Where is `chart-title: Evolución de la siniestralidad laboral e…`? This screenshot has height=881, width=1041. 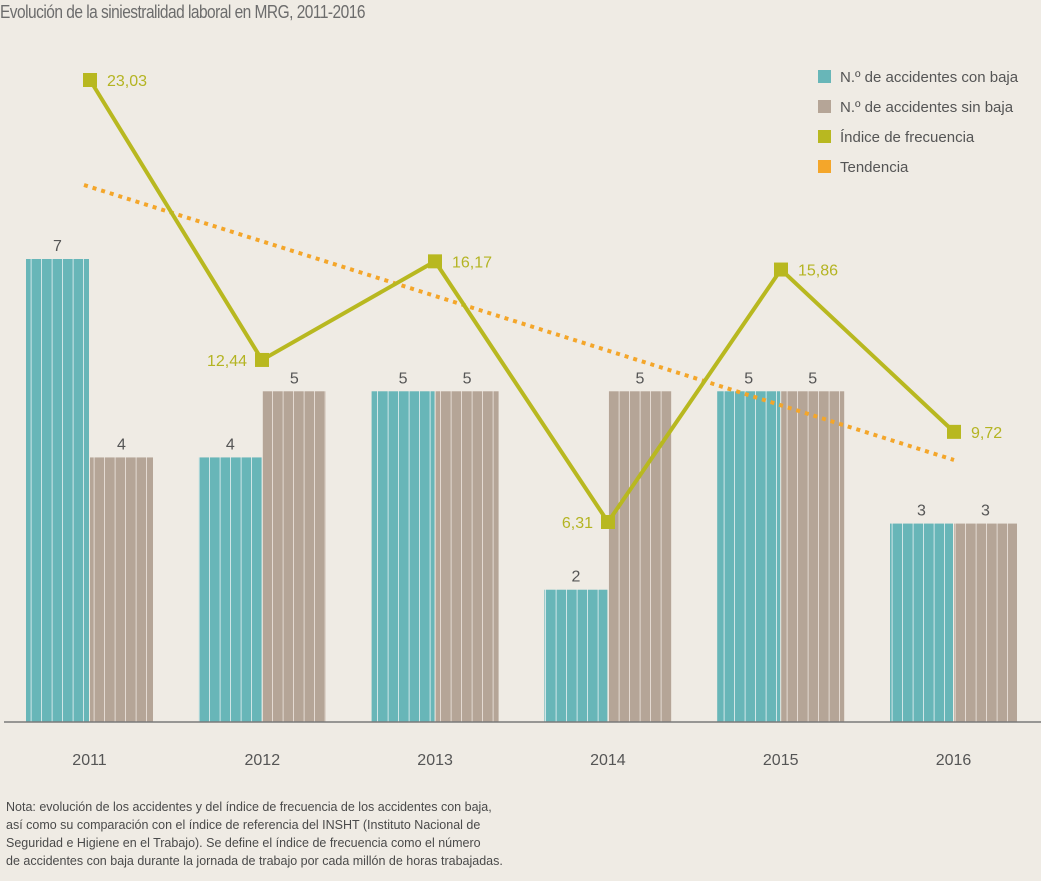 chart-title: Evolución de la siniestralidad laboral e… is located at coordinates (182, 12).